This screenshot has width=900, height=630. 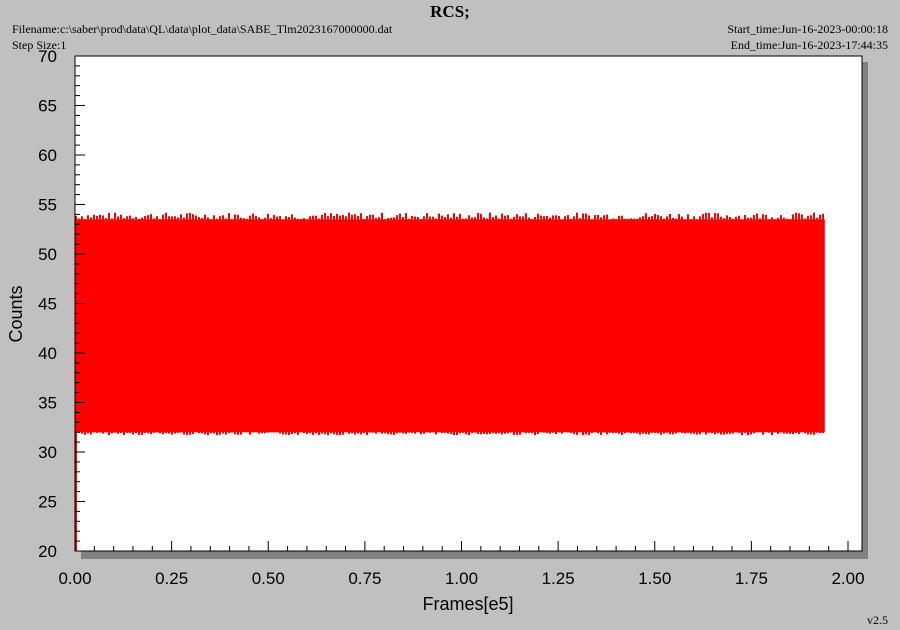 I want to click on x-tick-label: 1.25, so click(x=558, y=578).